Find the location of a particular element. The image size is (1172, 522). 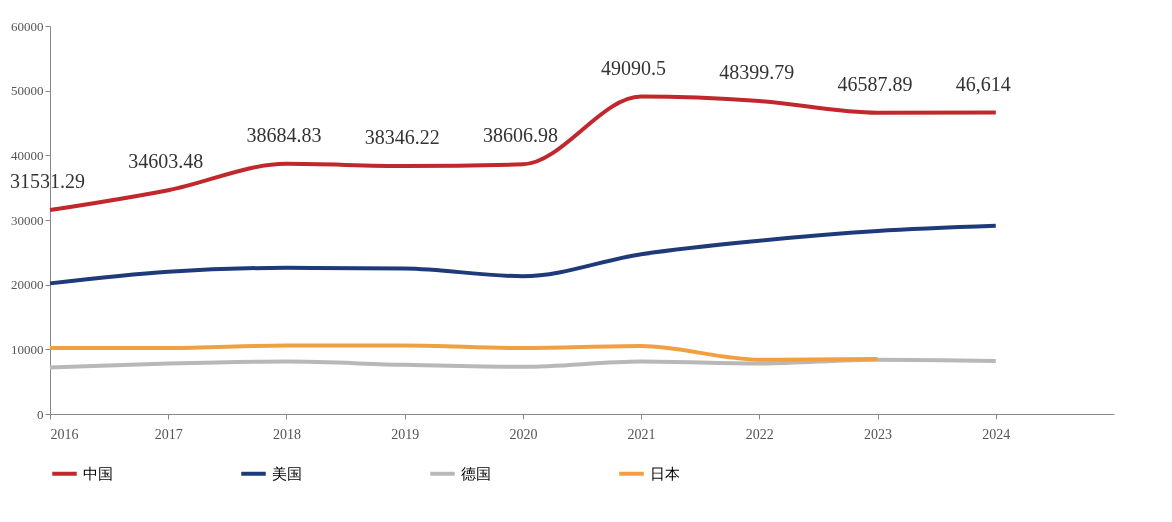

y-tick-label: 0 is located at coordinates (40, 414).